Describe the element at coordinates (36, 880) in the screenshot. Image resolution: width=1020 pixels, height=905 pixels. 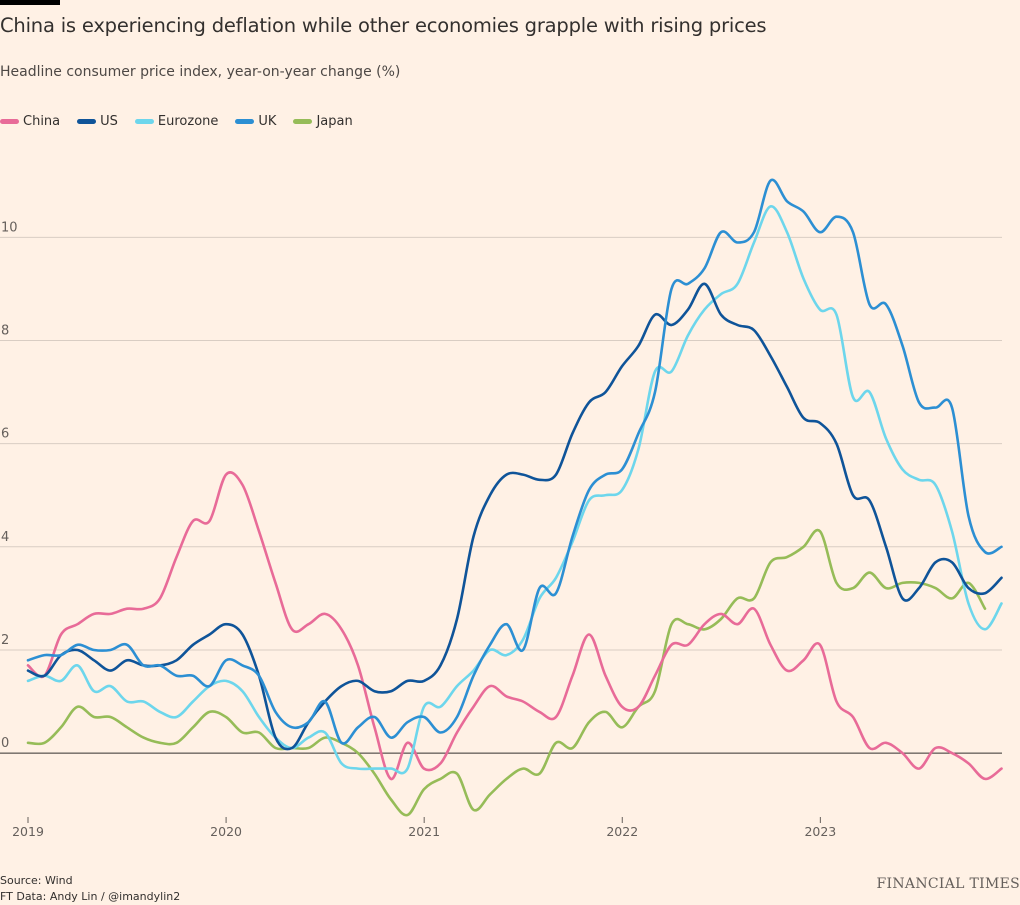
I see `source-note: Source: Wind` at that location.